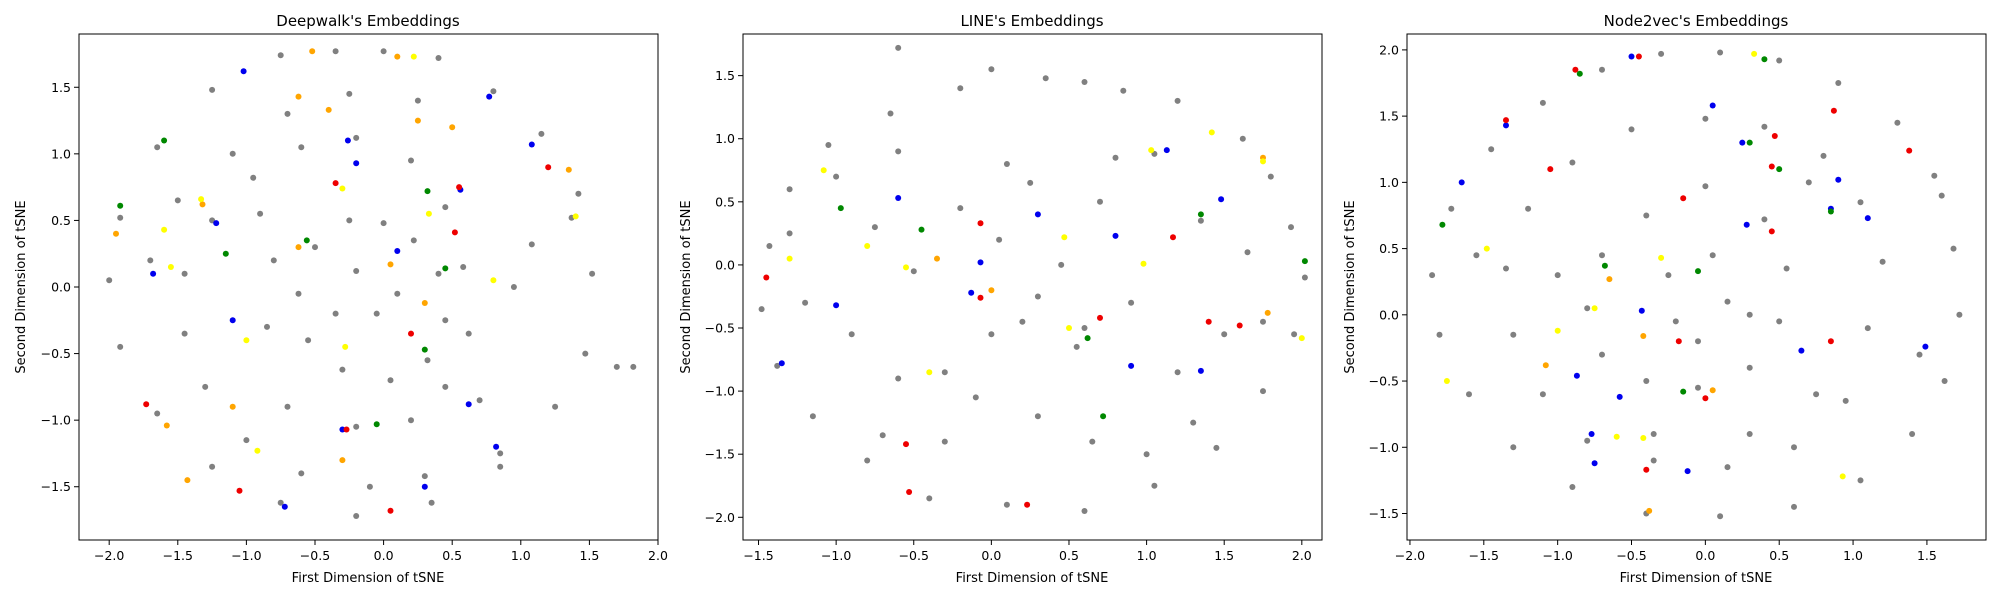 Image resolution: width=2000 pixels, height=600 pixels. What do you see at coordinates (658, 555) in the screenshot?
I see `x-tick-label: 2.0` at bounding box center [658, 555].